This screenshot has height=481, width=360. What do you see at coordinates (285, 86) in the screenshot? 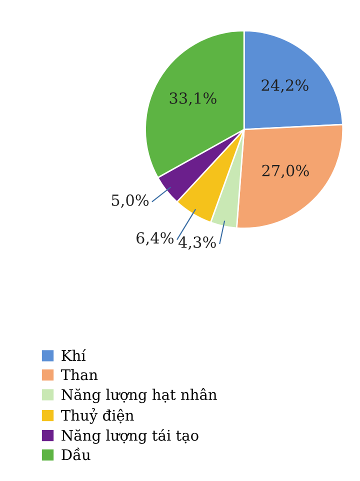
I see `data-label: 24,2%` at bounding box center [285, 86].